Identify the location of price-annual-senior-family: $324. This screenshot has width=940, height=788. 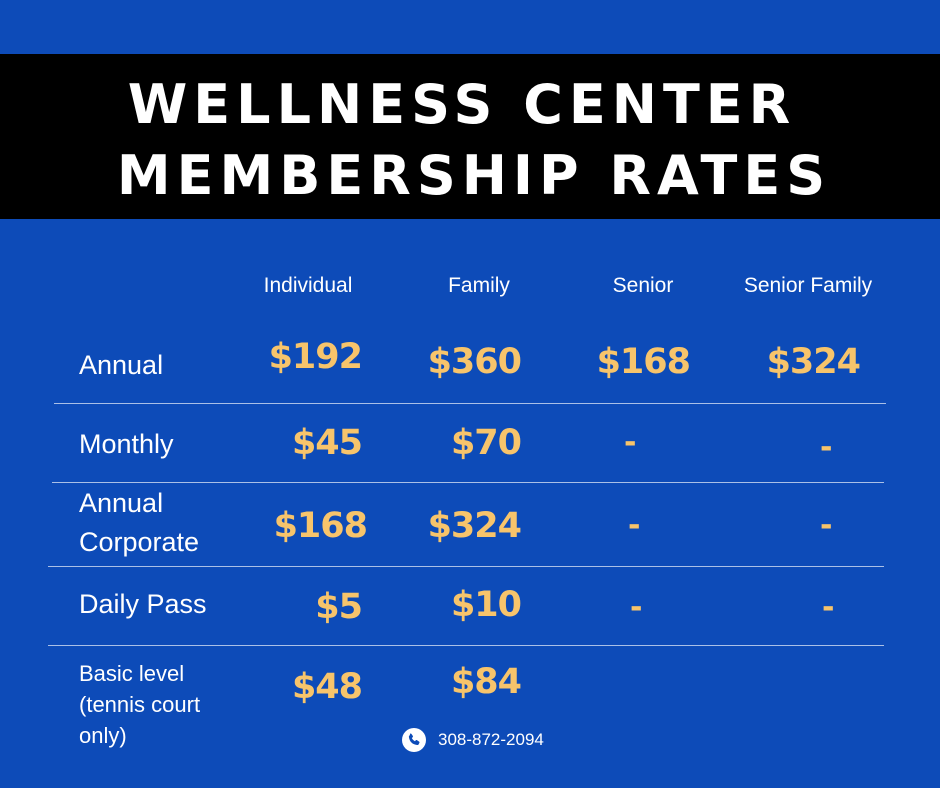
(813, 362).